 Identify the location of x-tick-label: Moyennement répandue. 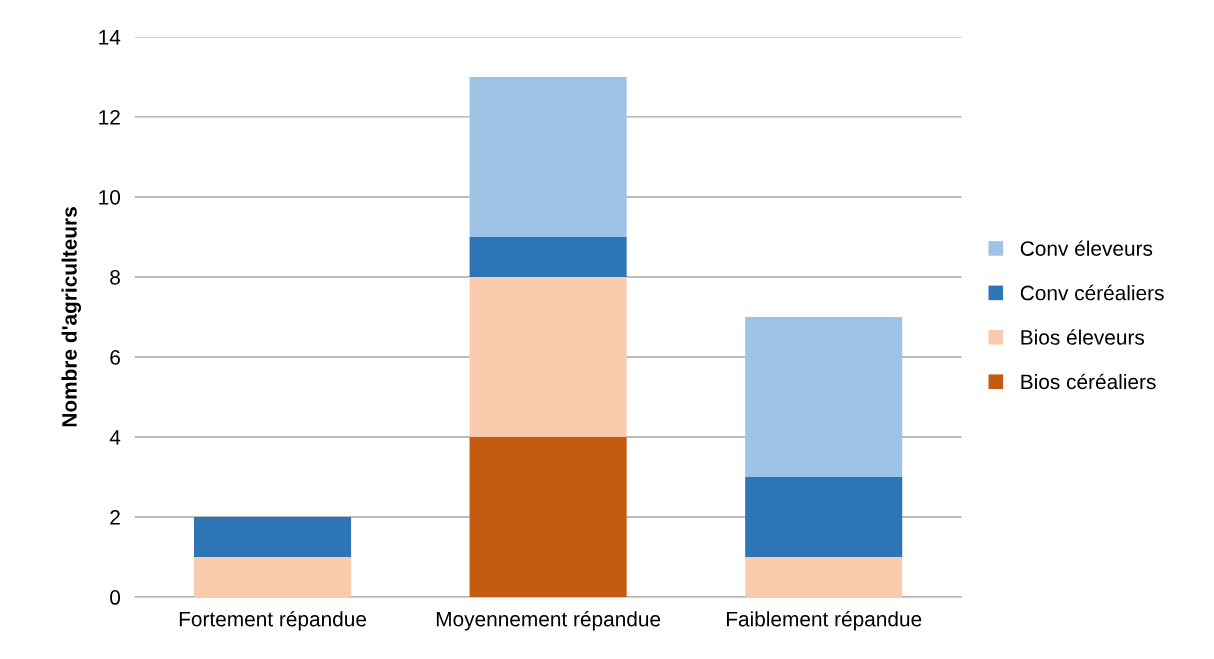
(548, 620).